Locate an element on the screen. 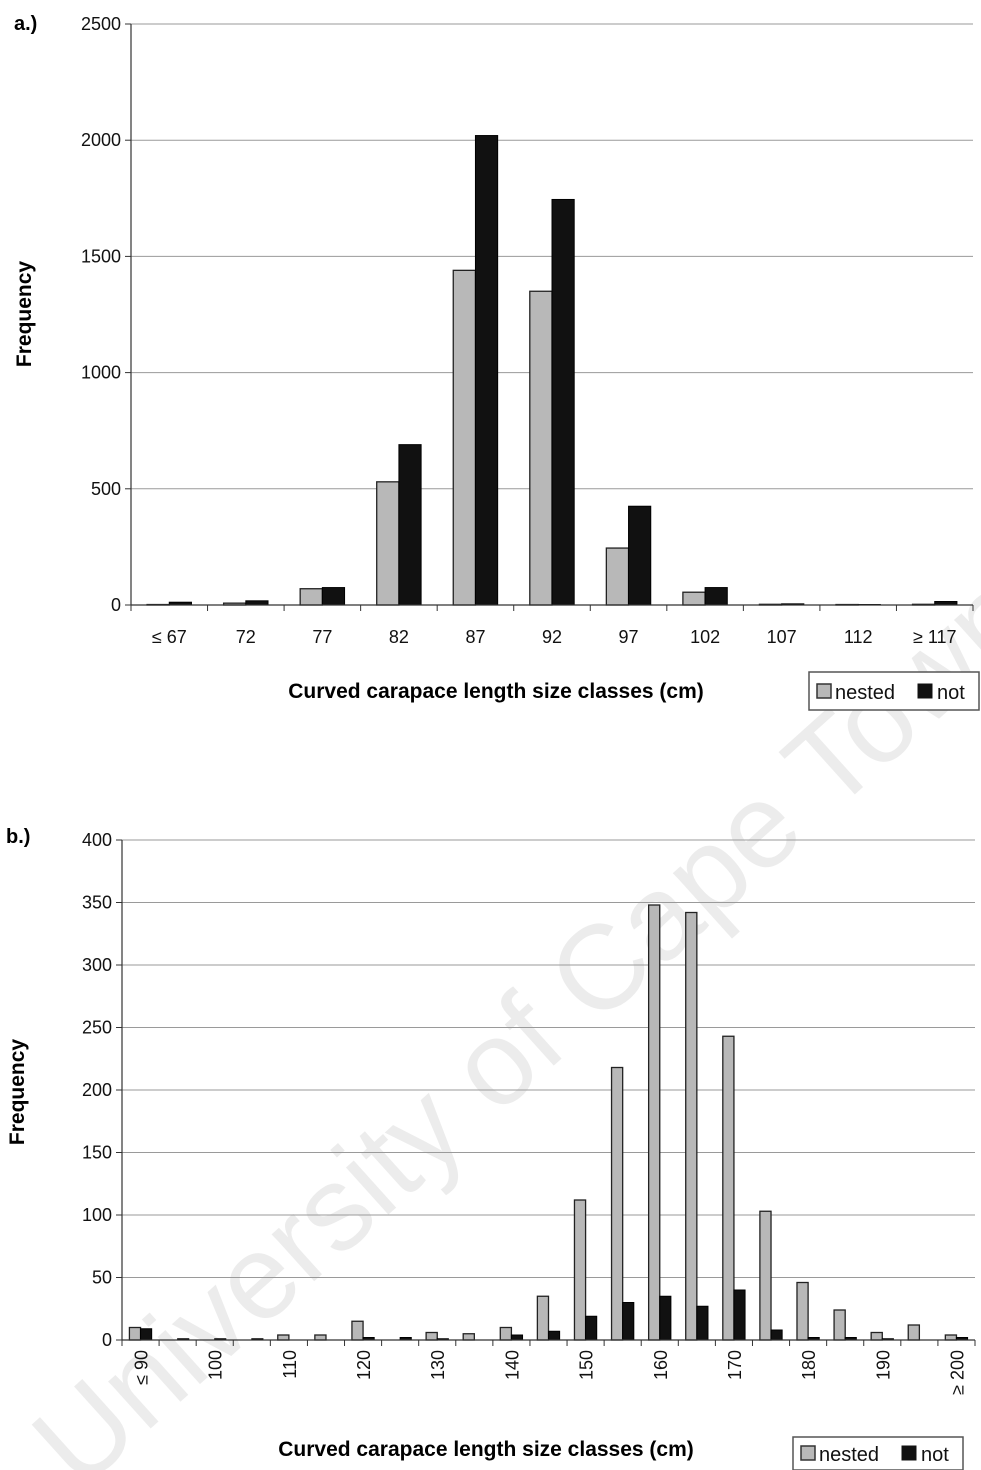  b-x-tick-label: 110 is located at coordinates (290, 1364).